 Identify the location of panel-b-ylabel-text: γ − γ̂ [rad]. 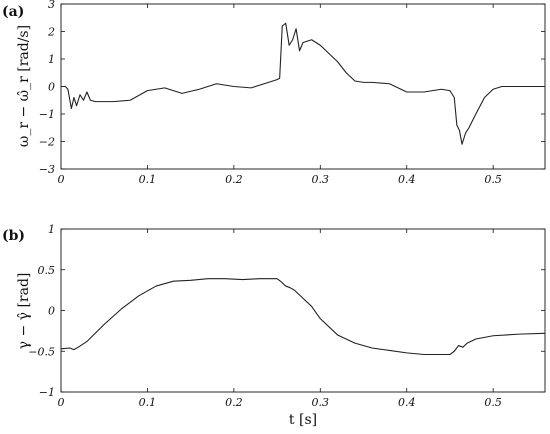
(24, 311).